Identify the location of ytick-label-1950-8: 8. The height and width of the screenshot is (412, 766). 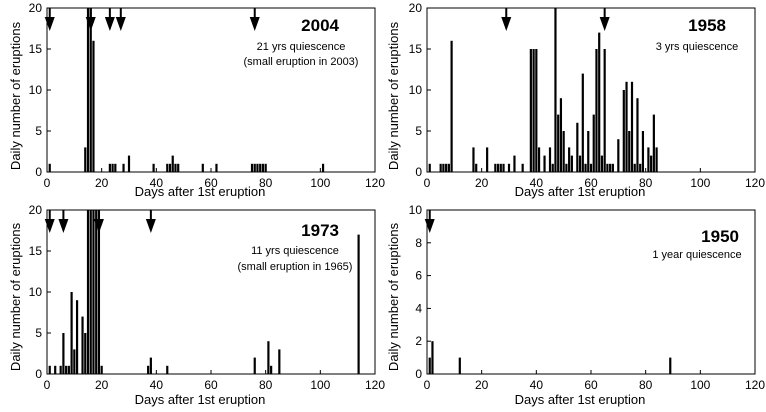
(418, 243).